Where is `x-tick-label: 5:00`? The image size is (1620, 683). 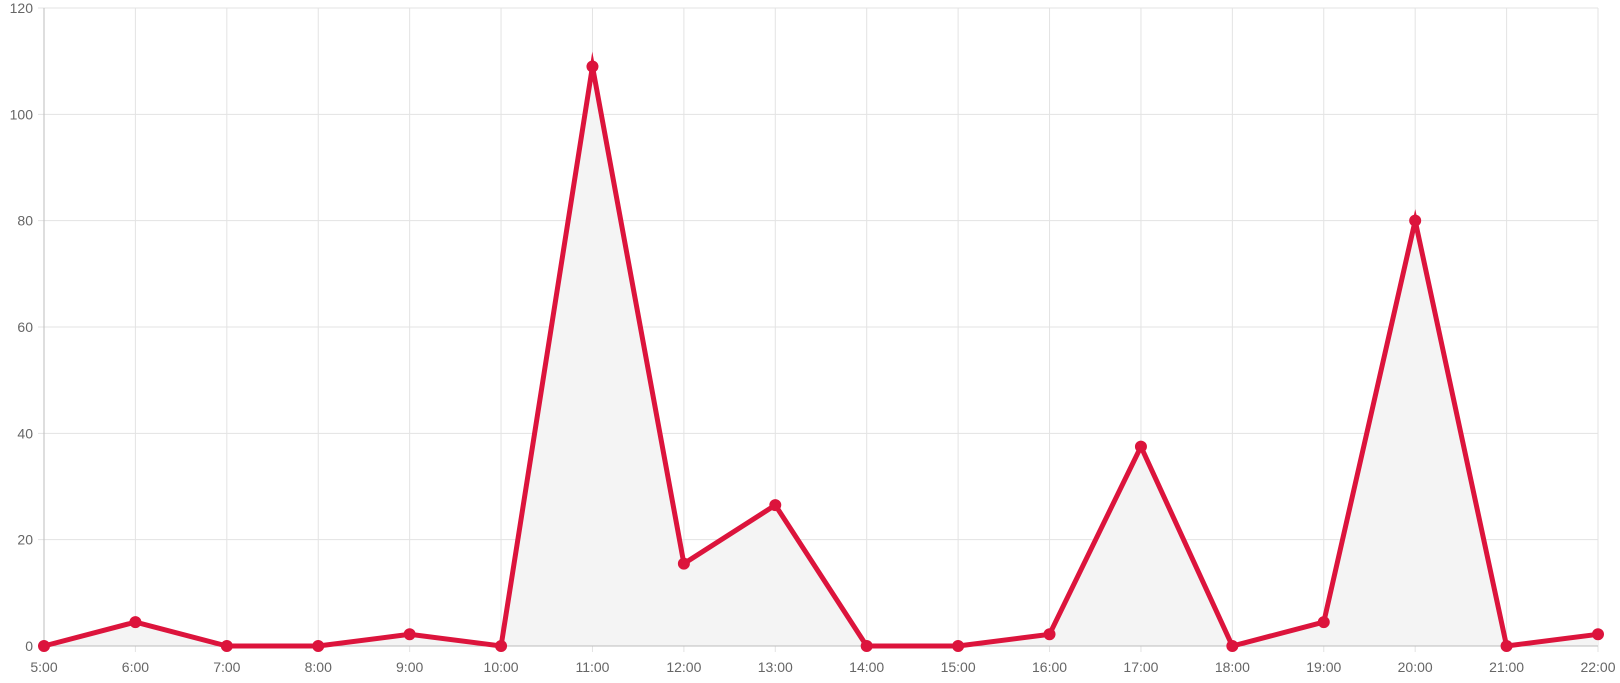
x-tick-label: 5:00 is located at coordinates (43, 667).